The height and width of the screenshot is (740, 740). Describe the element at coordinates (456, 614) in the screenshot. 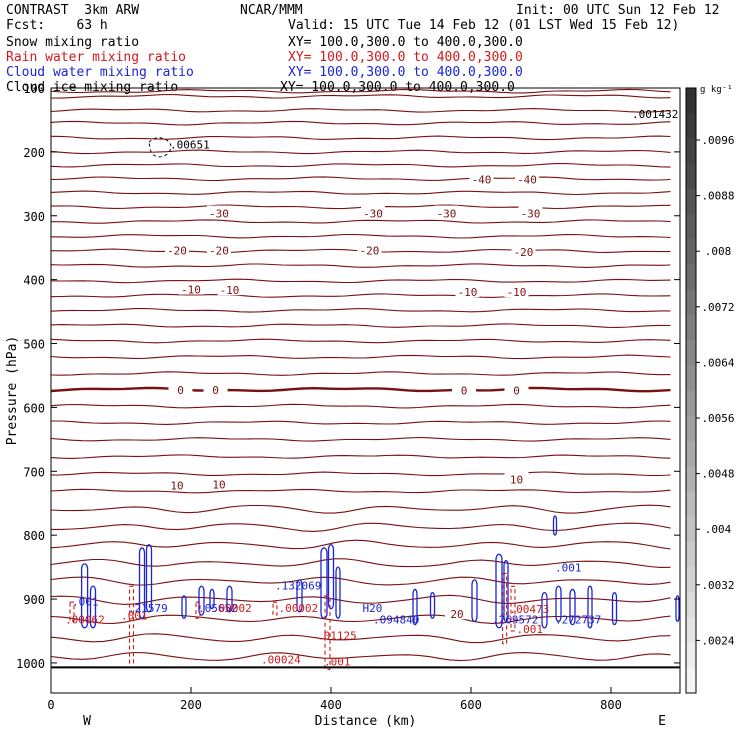

I see `isotherm-label: 20` at that location.